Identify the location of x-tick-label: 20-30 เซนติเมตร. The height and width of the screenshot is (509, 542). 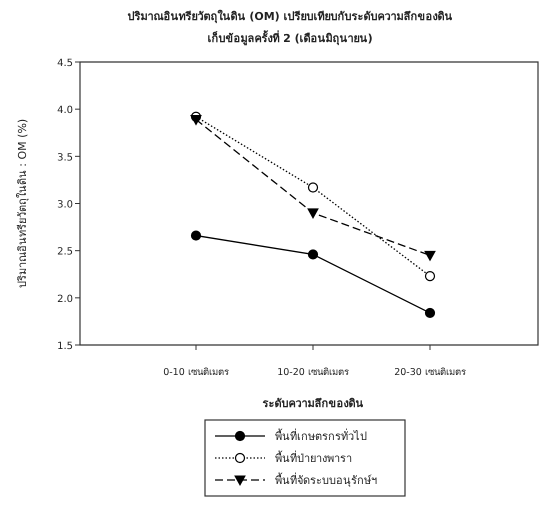
(430, 372).